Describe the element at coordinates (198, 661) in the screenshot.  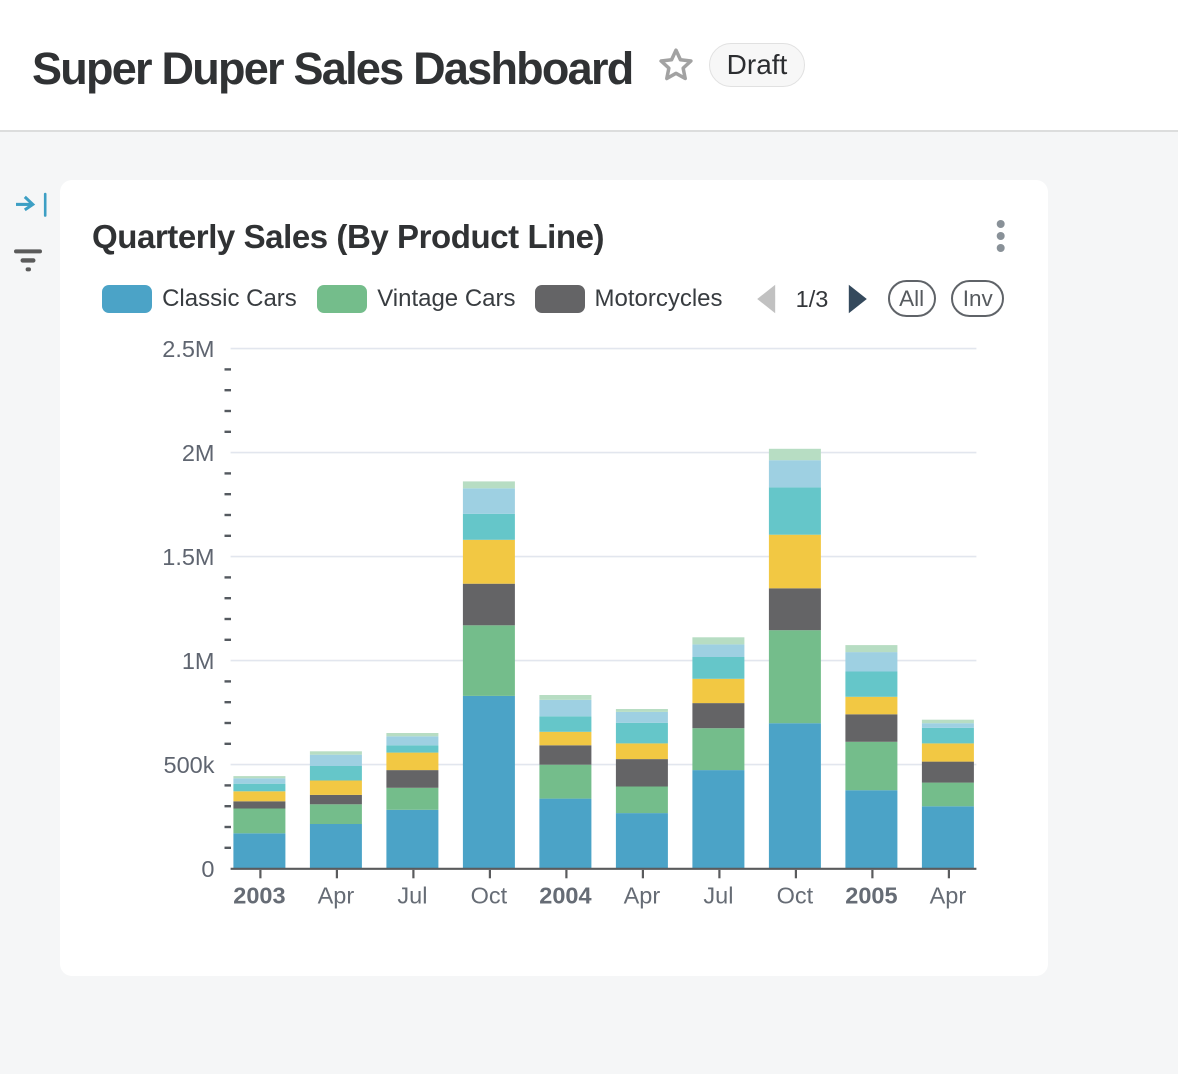
I see `svg-text: 1M` at that location.